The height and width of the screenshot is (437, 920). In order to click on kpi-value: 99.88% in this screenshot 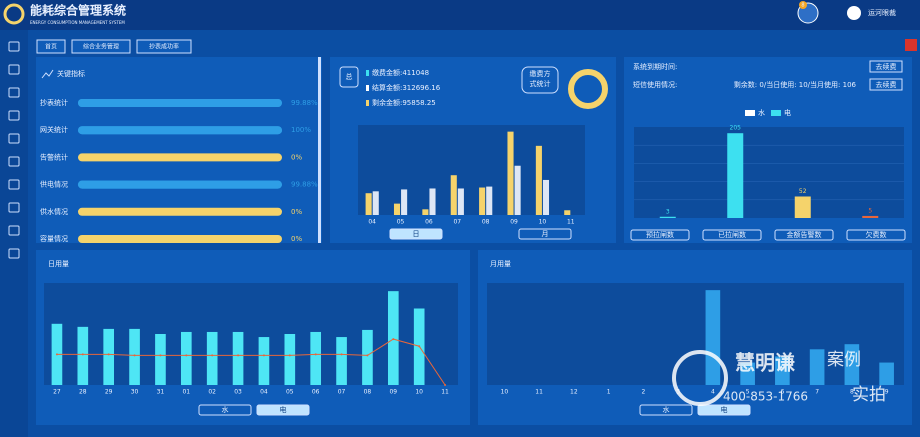, I will do `click(304, 103)`.